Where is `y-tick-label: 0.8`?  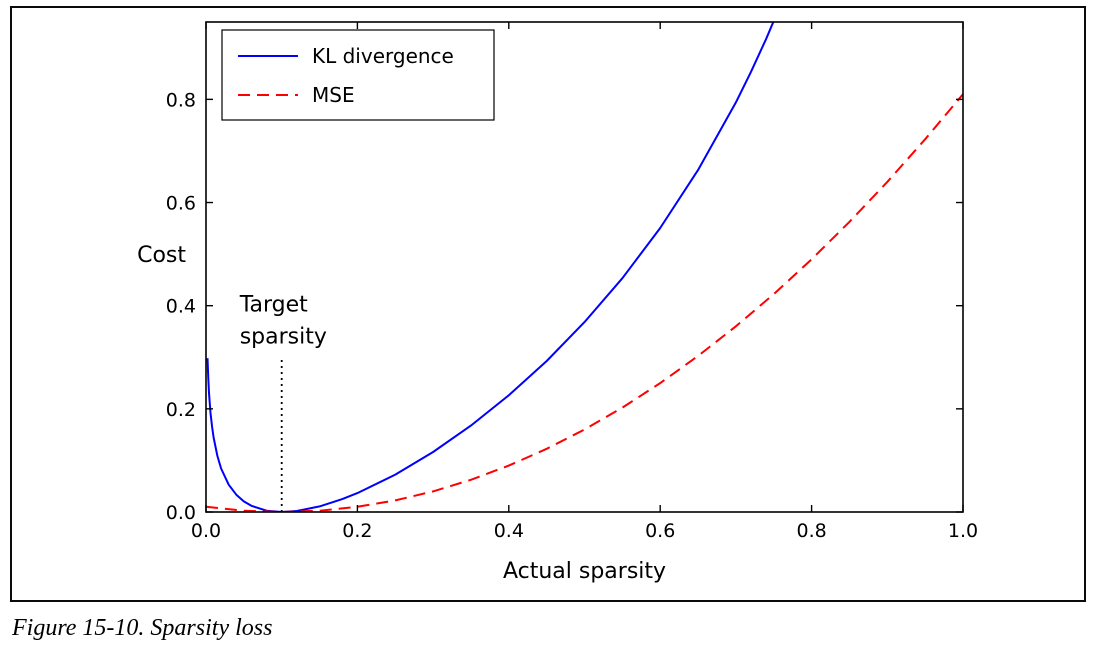 y-tick-label: 0.8 is located at coordinates (181, 100).